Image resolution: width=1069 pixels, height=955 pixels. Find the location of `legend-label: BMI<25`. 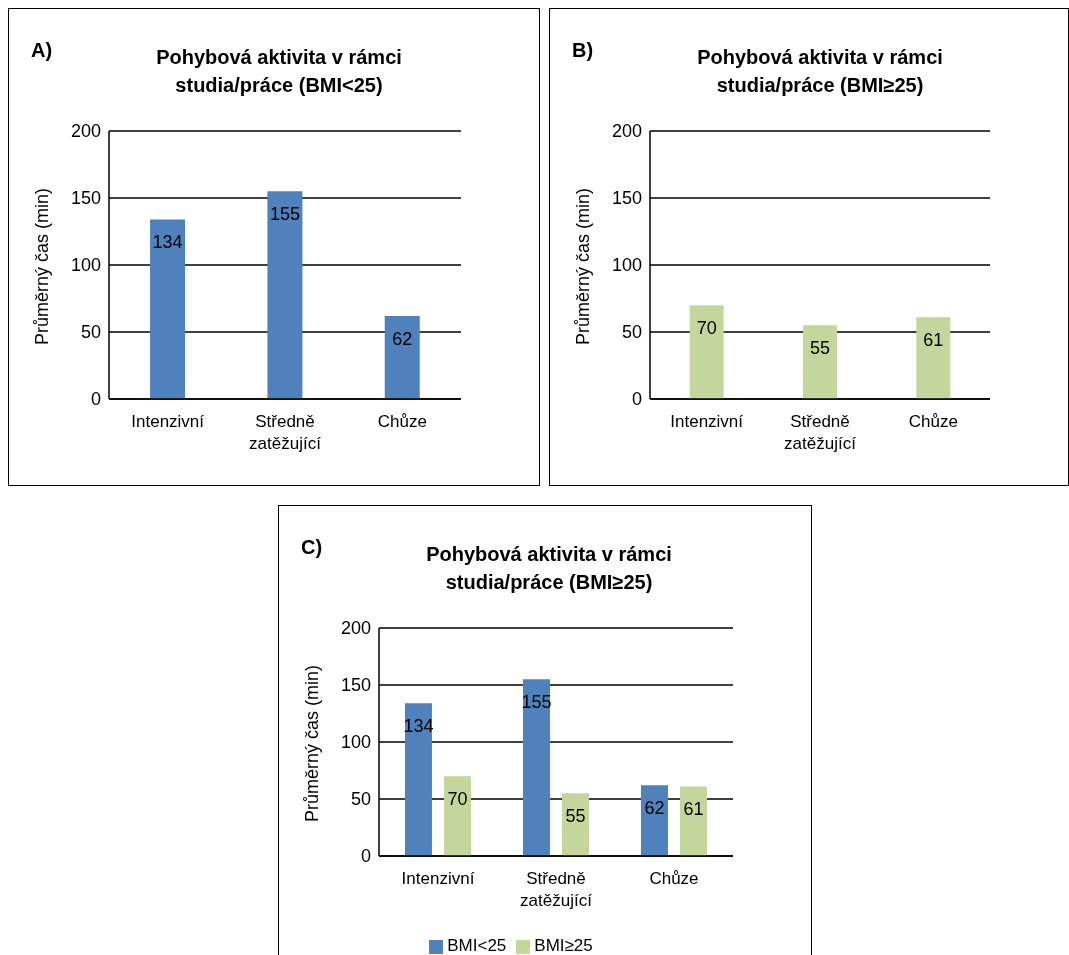

legend-label: BMI<25 is located at coordinates (477, 945).